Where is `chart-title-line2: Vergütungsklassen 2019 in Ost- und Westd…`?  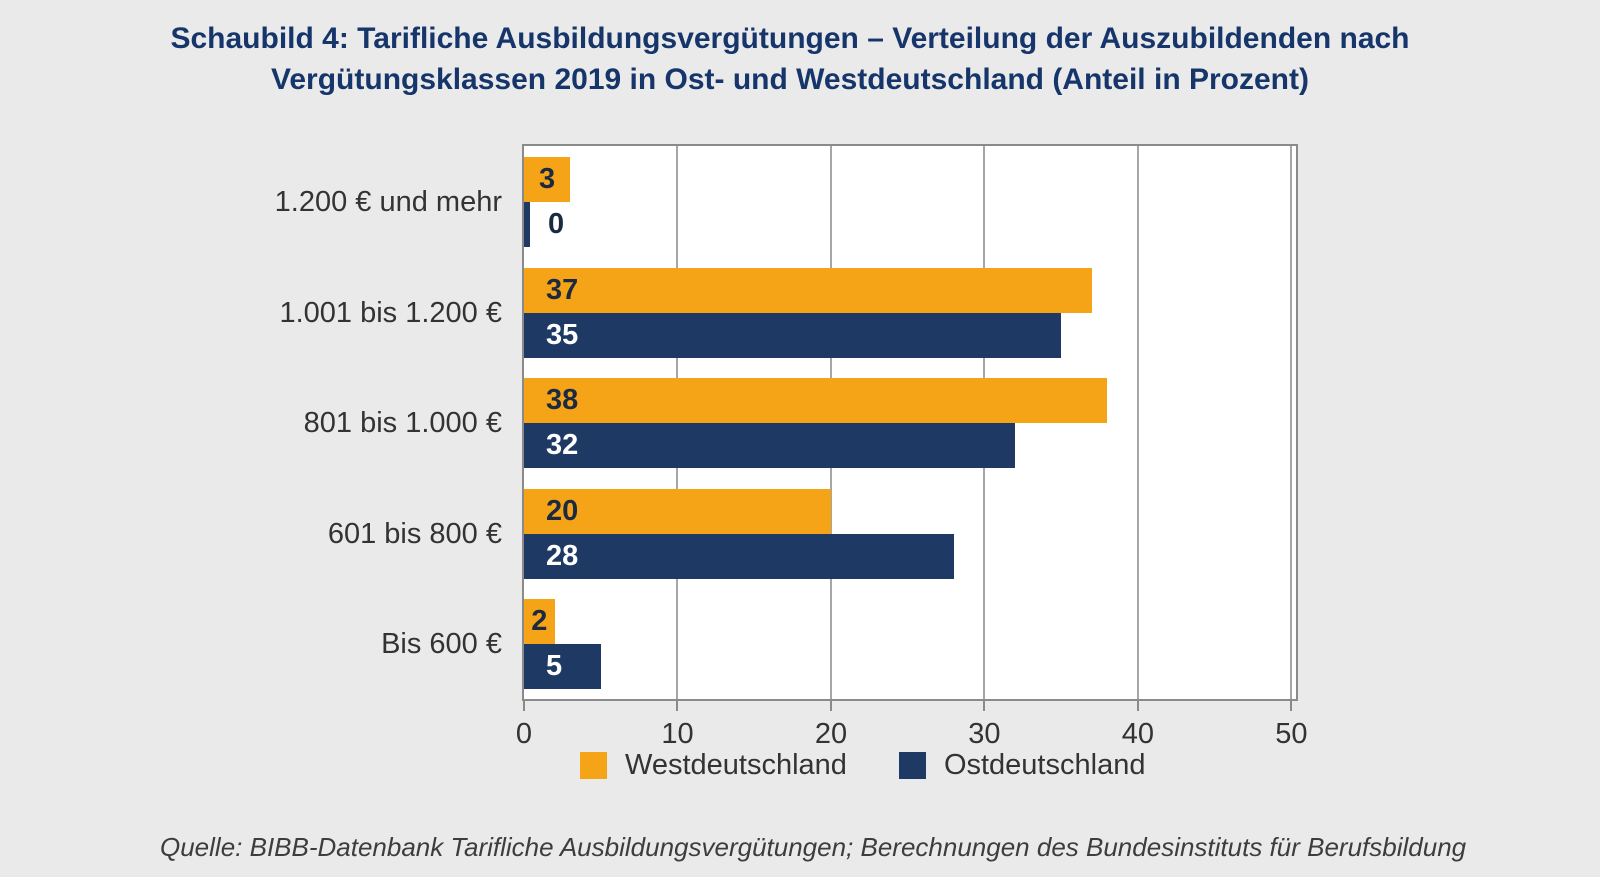 chart-title-line2: Vergütungsklassen 2019 in Ost- und Westd… is located at coordinates (790, 79).